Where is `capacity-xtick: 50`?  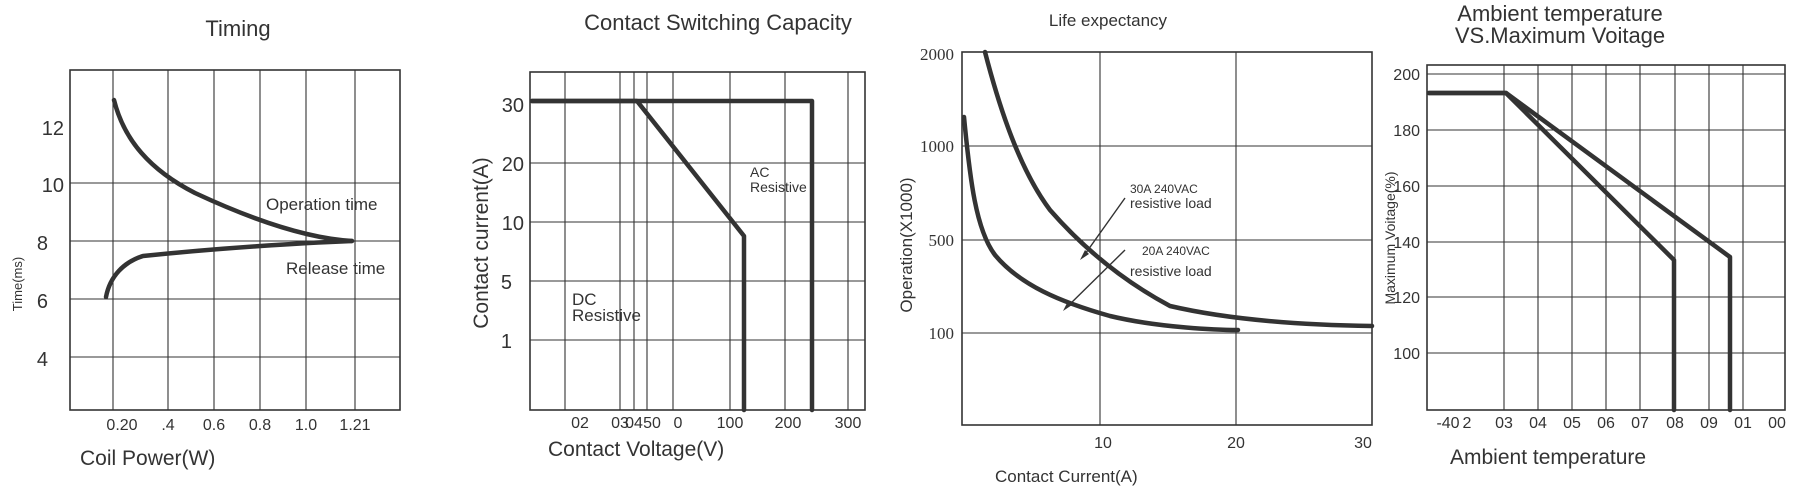 capacity-xtick: 50 is located at coordinates (652, 423).